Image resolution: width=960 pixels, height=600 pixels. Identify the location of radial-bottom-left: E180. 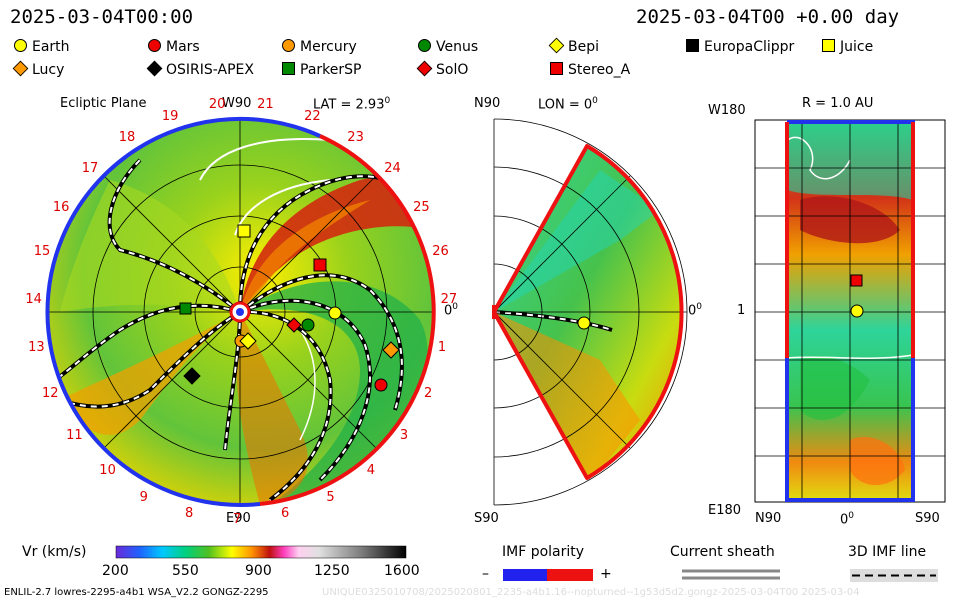
(725, 510).